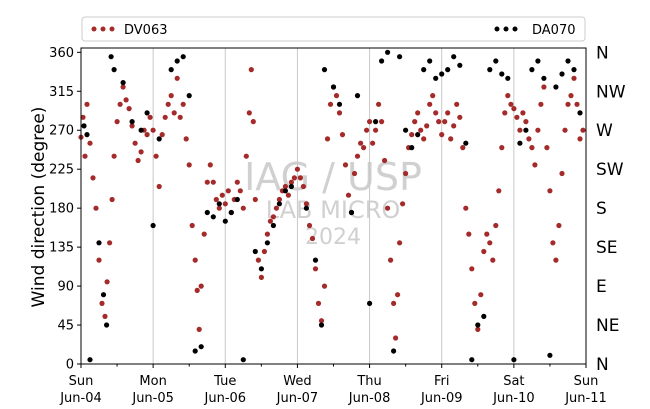 The image size is (650, 409). I want to click on y-tick-label: 135, so click(61, 248).